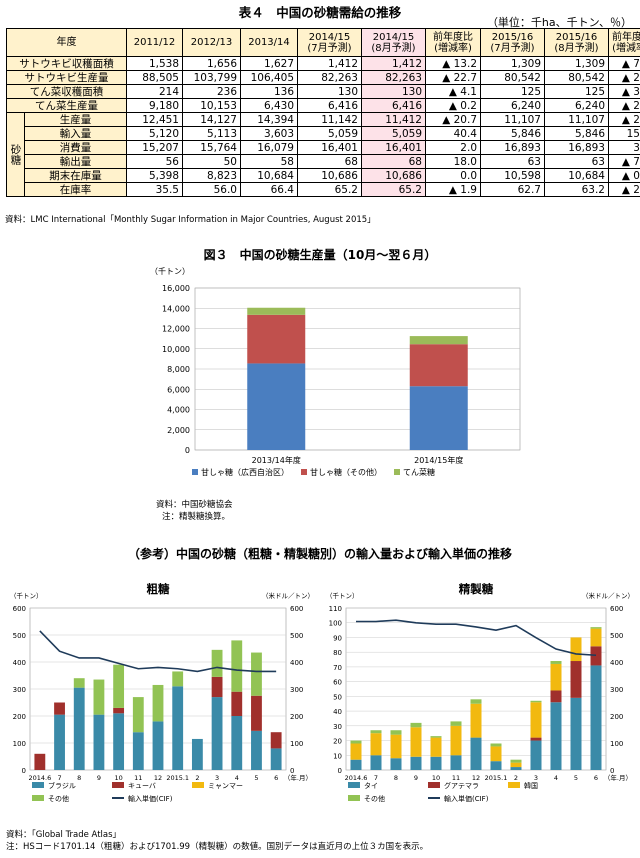 The image size is (640, 858). What do you see at coordinates (393, 119) in the screenshot?
I see `table-cell: 11,412` at bounding box center [393, 119].